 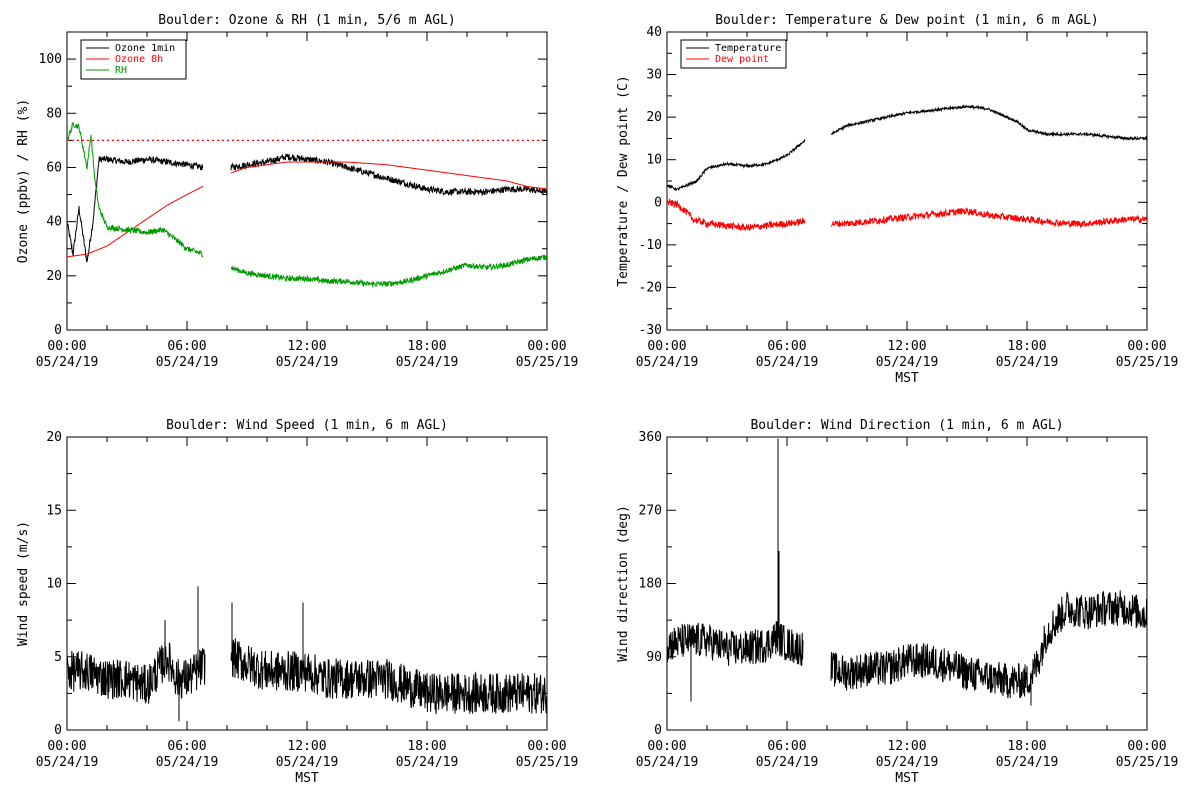 I want to click on legend-box, so click(x=733, y=54).